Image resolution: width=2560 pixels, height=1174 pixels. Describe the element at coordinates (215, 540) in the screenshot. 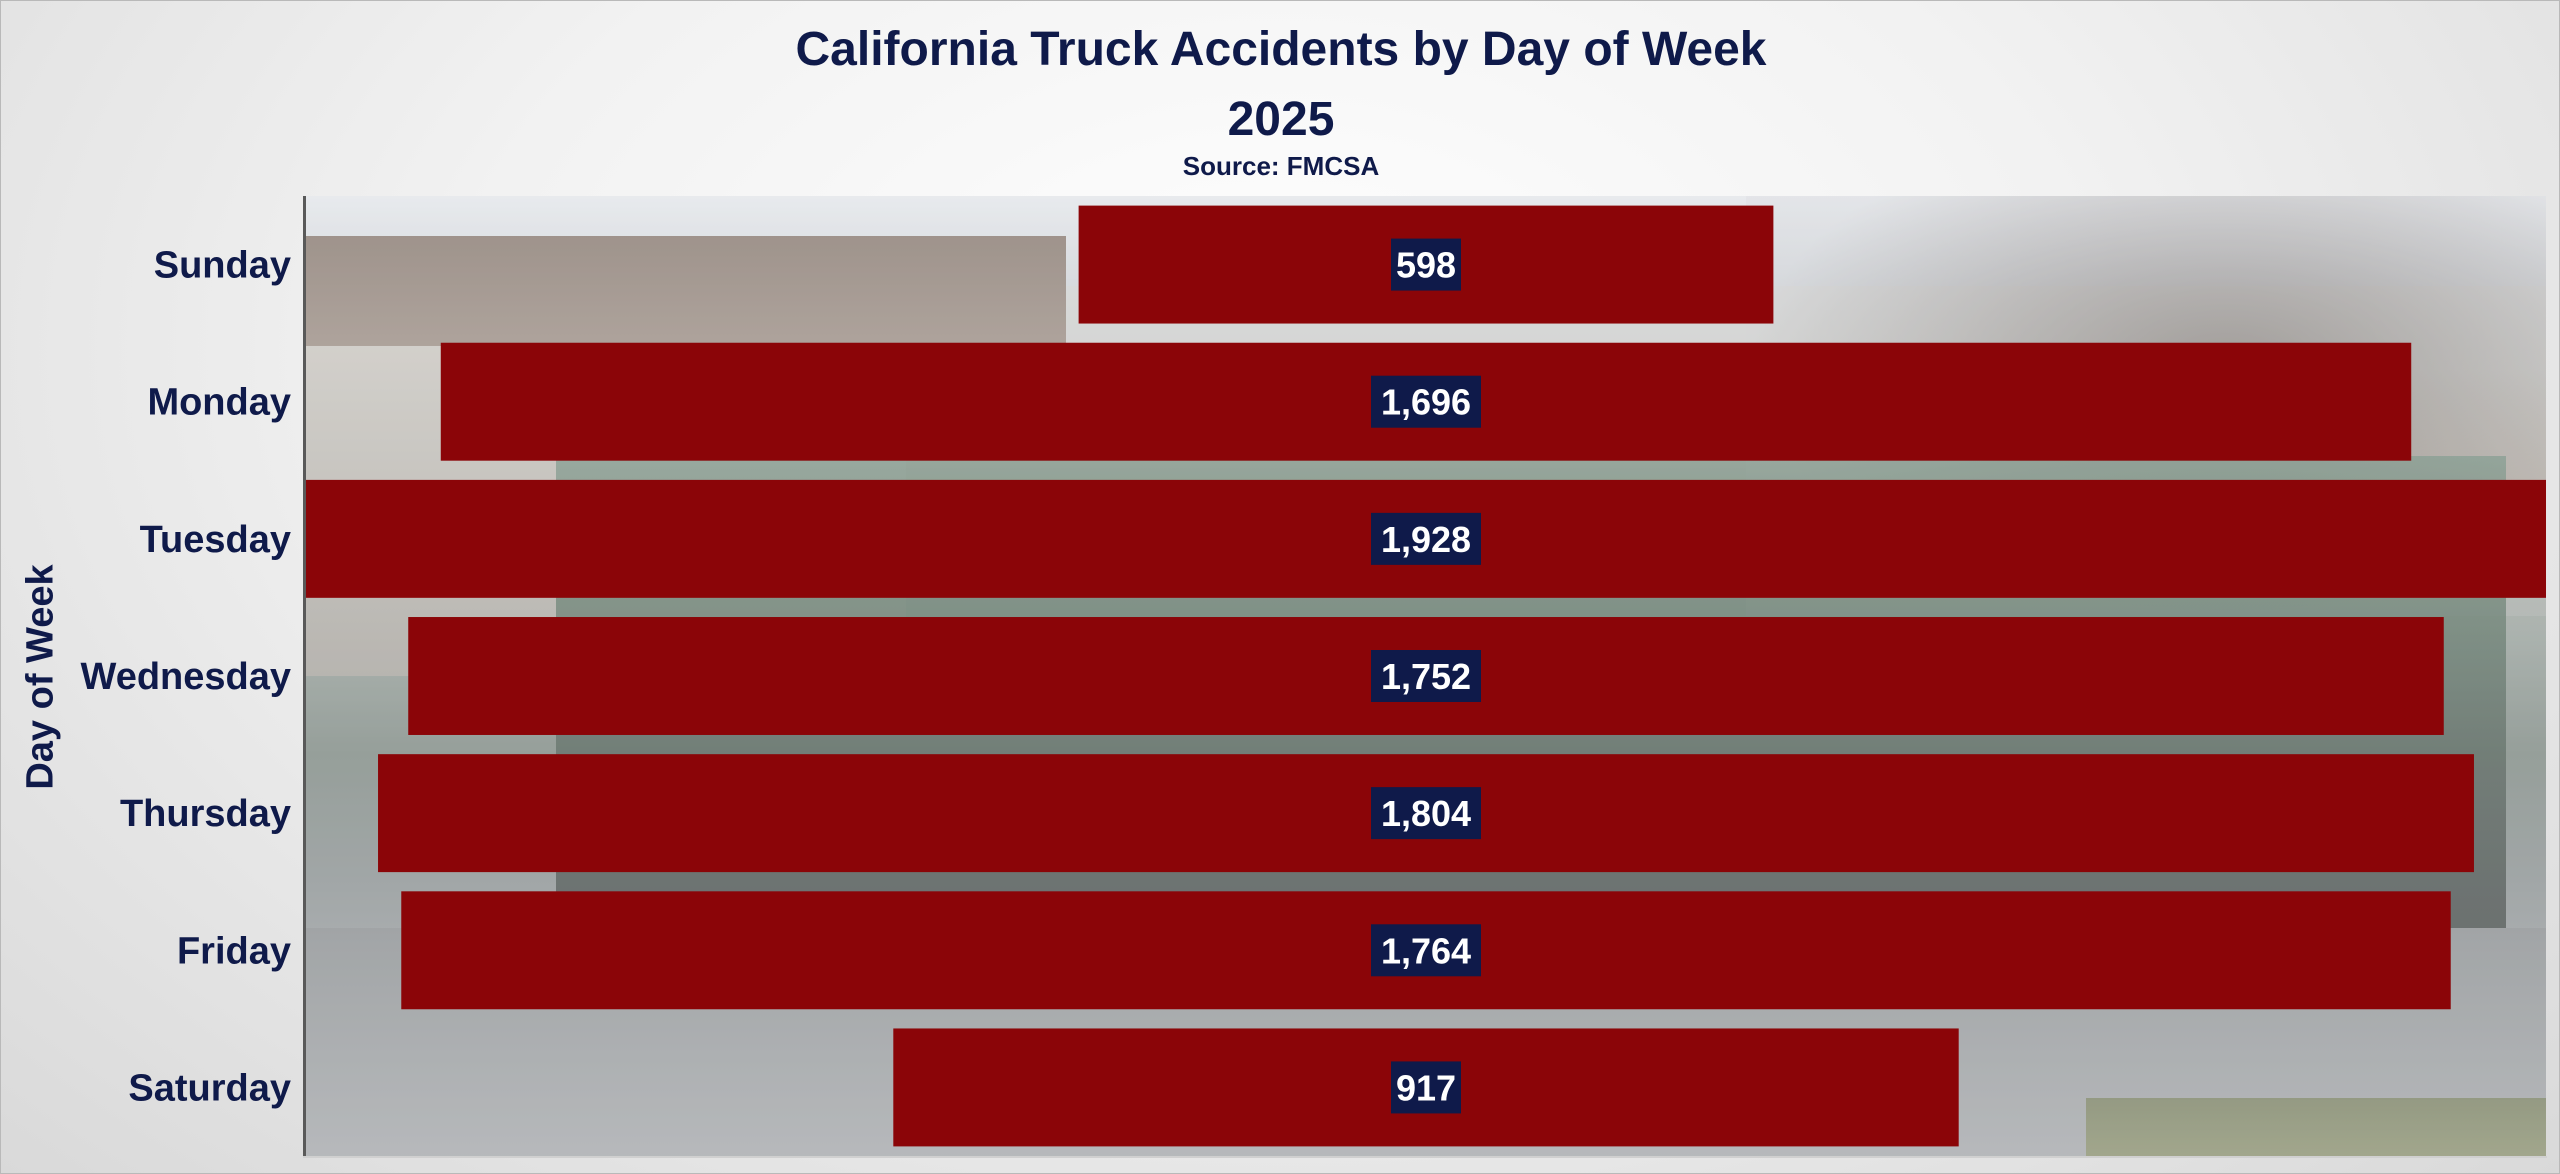

I see `category-label-tuesday: Tuesday` at that location.